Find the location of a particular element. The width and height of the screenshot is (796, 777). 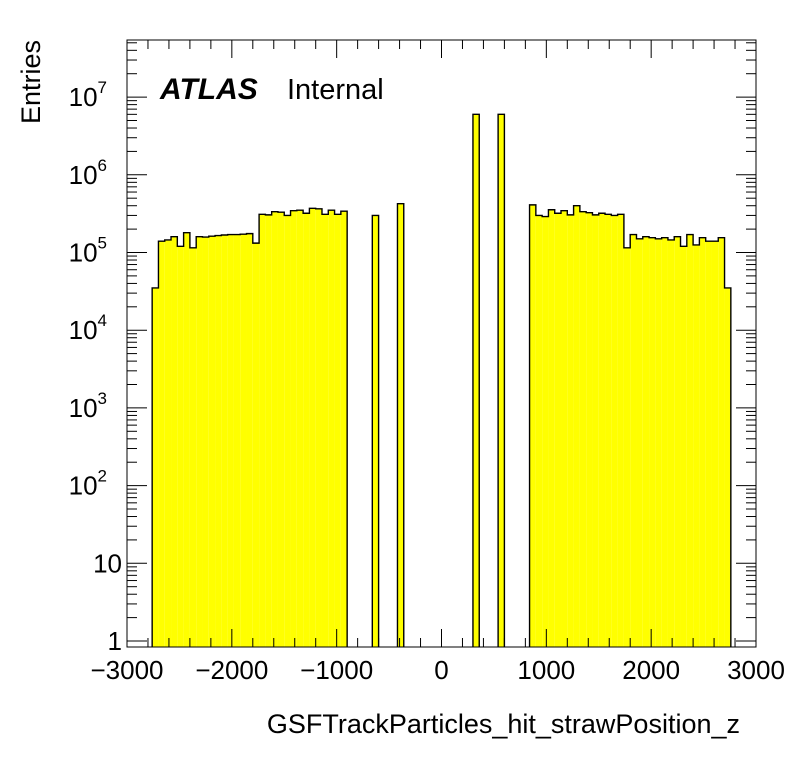

atlas-status-label: Internal is located at coordinates (335, 90).